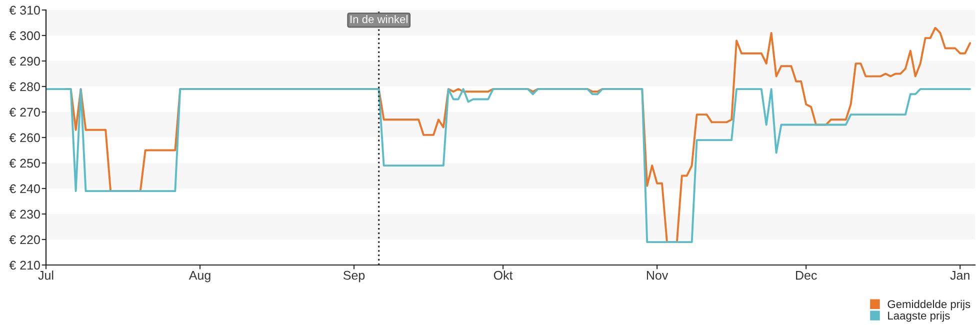 The height and width of the screenshot is (325, 980). I want to click on y-tick-label: € 260, so click(24, 137).